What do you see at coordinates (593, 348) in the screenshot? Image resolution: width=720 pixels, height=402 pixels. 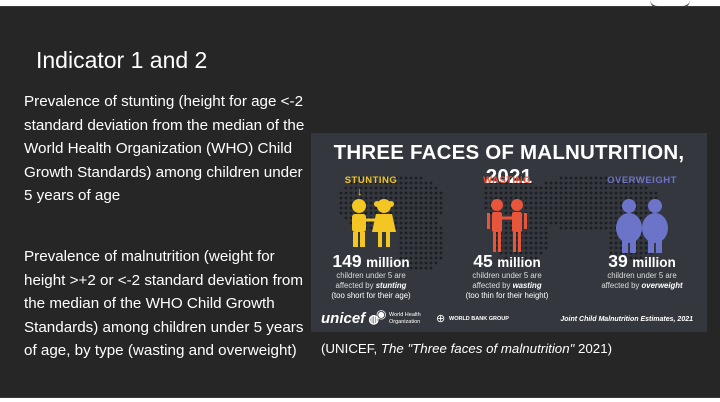 I see `caption-suffix: 2021)` at bounding box center [593, 348].